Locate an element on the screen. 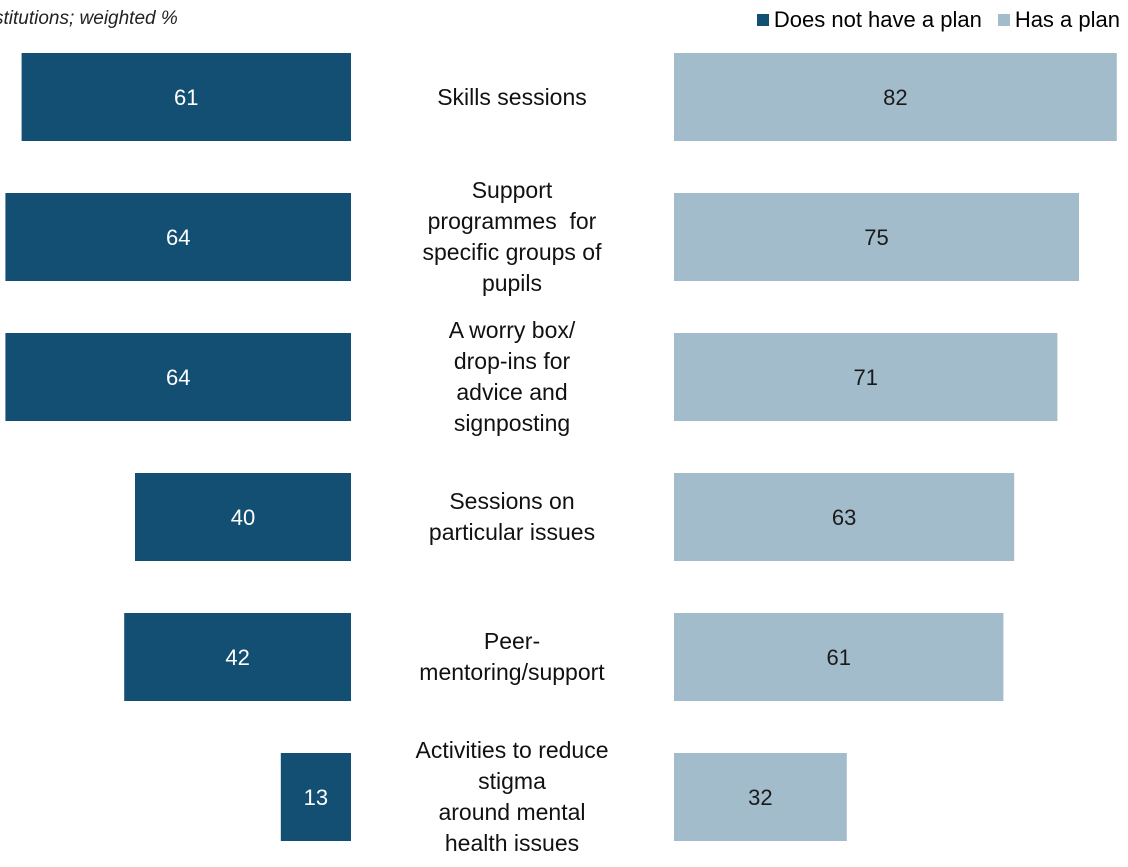 The height and width of the screenshot is (867, 1128). legend-item-has-plan: Has a plan is located at coordinates (1058, 20).